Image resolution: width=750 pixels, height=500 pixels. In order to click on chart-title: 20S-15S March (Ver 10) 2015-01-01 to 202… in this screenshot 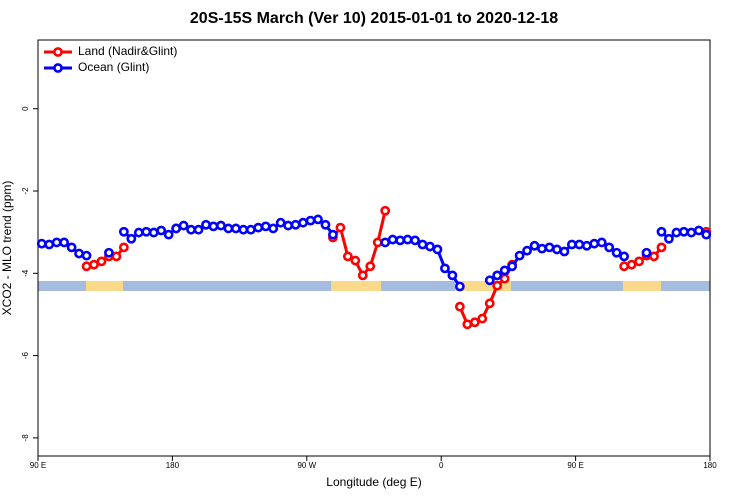, I will do `click(374, 18)`.